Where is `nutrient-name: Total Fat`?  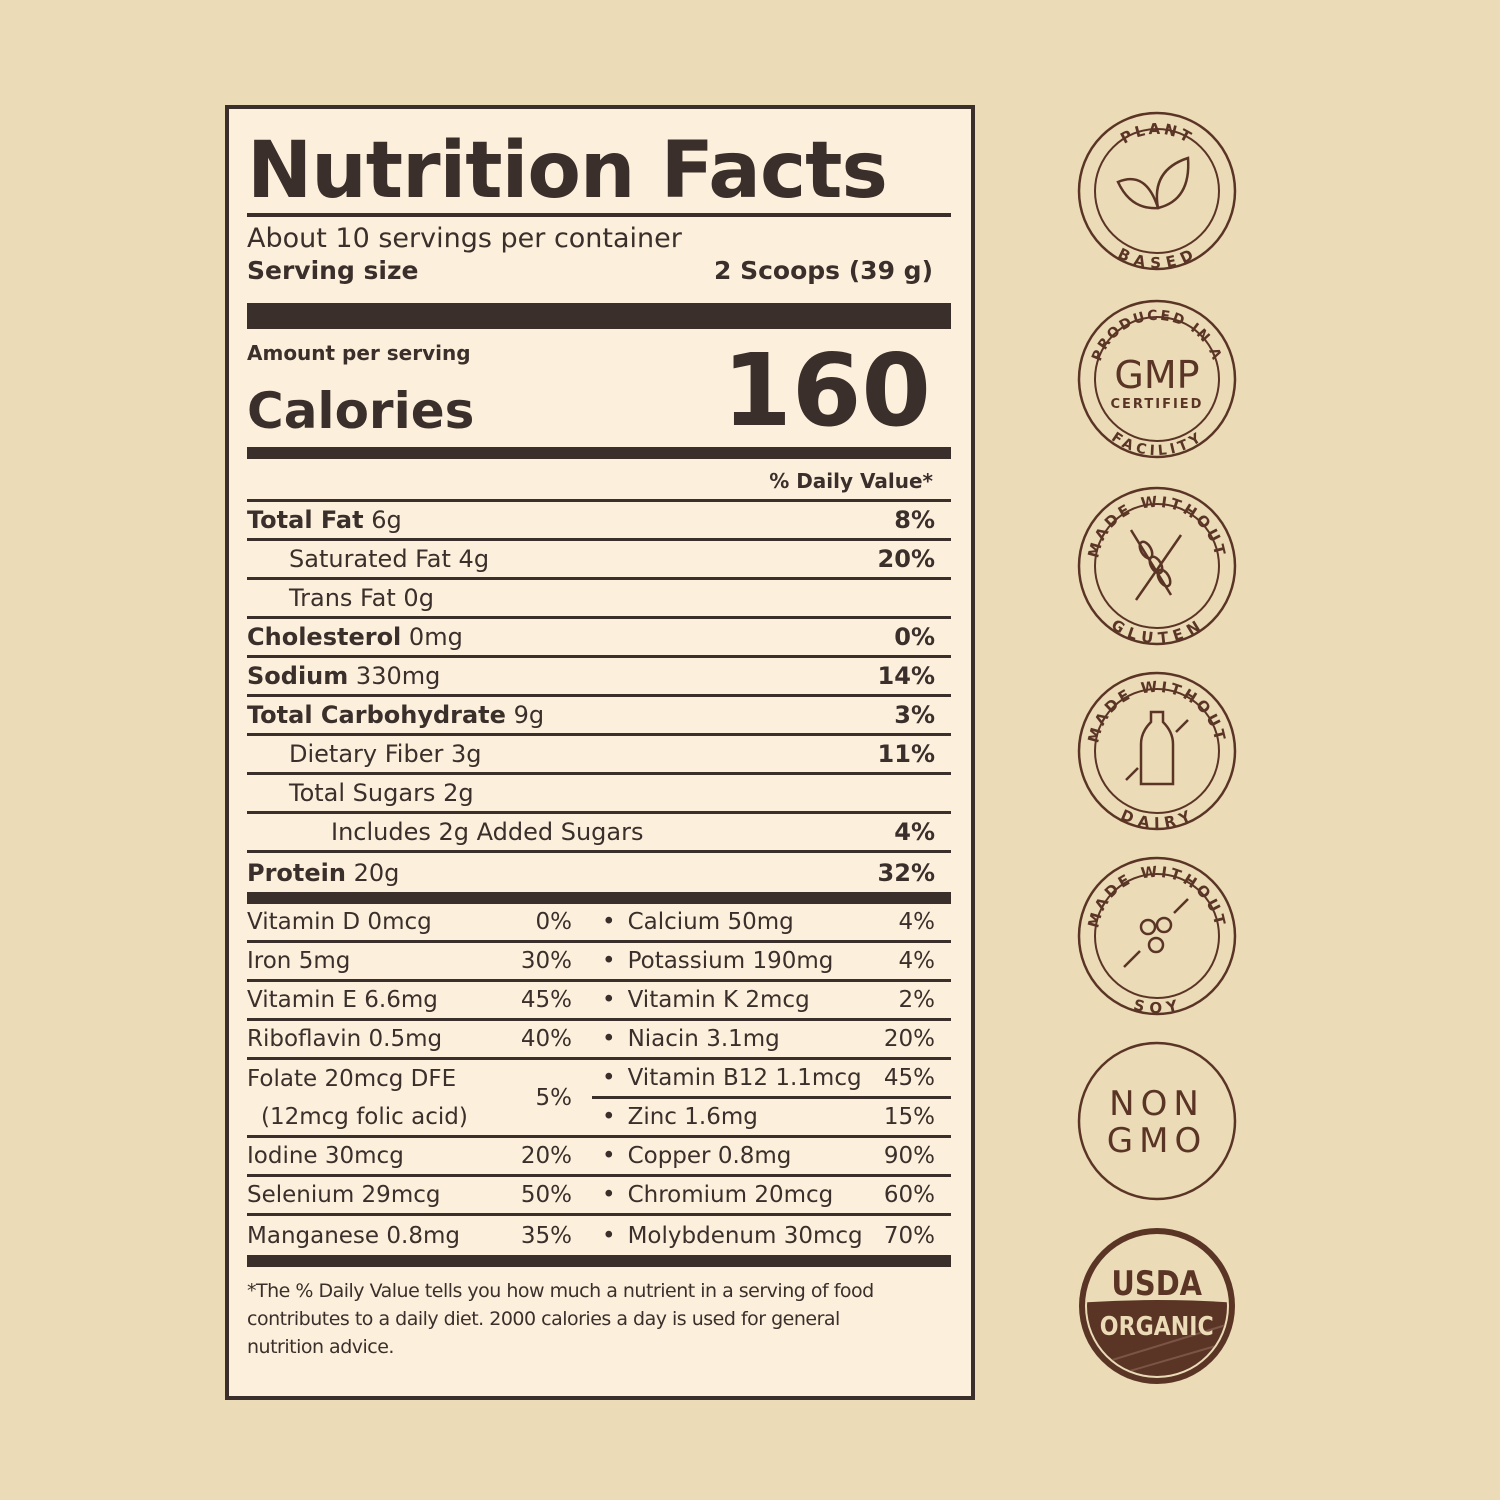
nutrient-name: Total Fat is located at coordinates (305, 520).